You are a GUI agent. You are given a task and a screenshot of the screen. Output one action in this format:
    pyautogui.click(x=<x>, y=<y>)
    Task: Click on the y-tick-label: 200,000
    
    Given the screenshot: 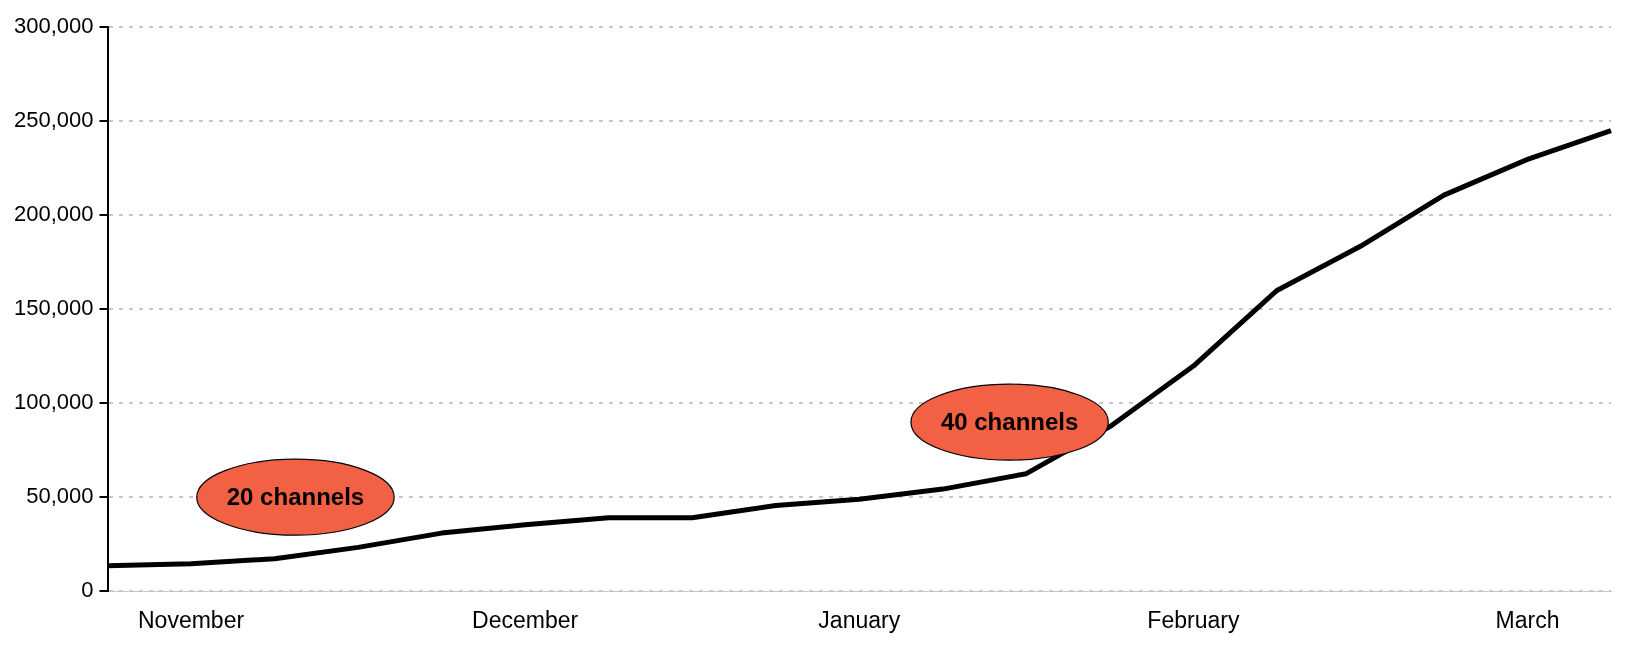 What is the action you would take?
    pyautogui.click(x=53, y=214)
    